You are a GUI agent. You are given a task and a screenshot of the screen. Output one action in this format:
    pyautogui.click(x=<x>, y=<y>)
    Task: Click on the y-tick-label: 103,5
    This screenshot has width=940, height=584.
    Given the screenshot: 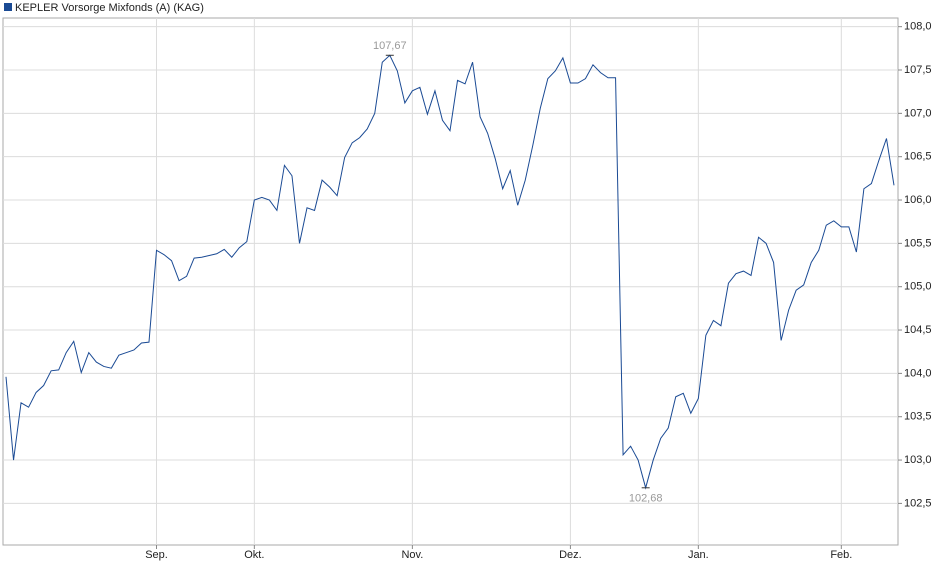 What is the action you would take?
    pyautogui.click(x=918, y=417)
    